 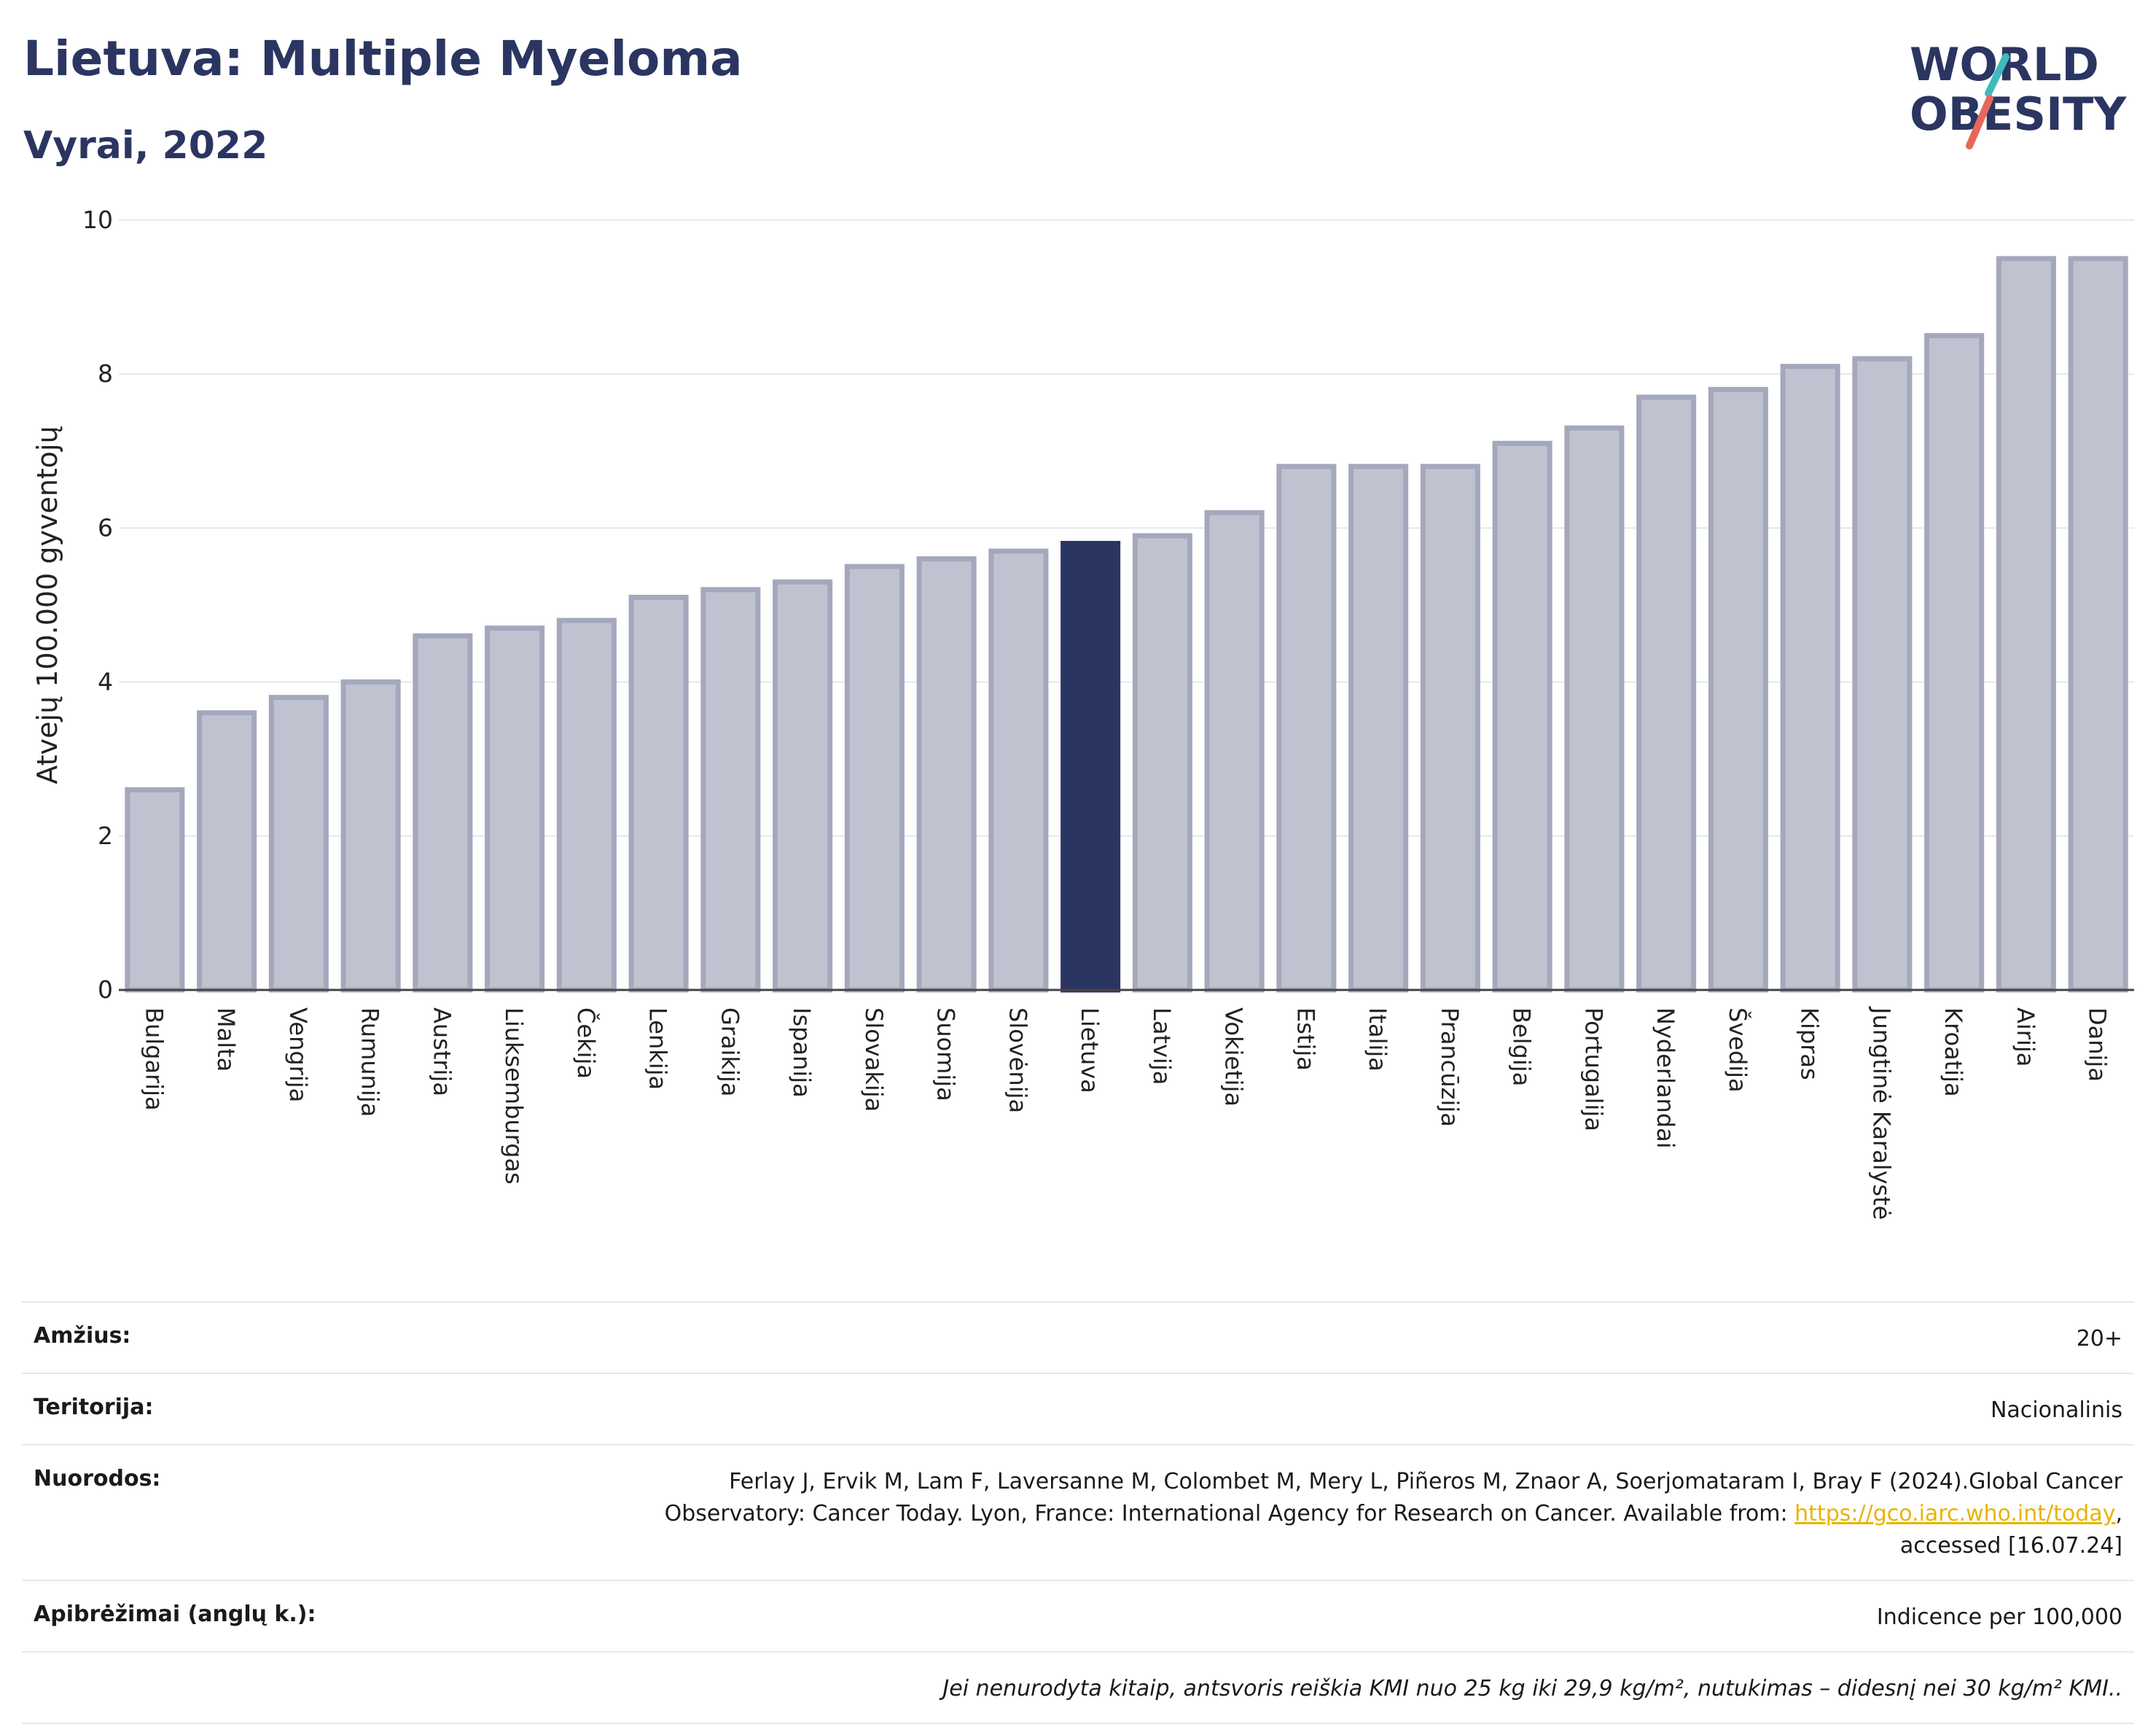 What do you see at coordinates (1378, 1039) in the screenshot?
I see `x-tick-label: Italija` at bounding box center [1378, 1039].